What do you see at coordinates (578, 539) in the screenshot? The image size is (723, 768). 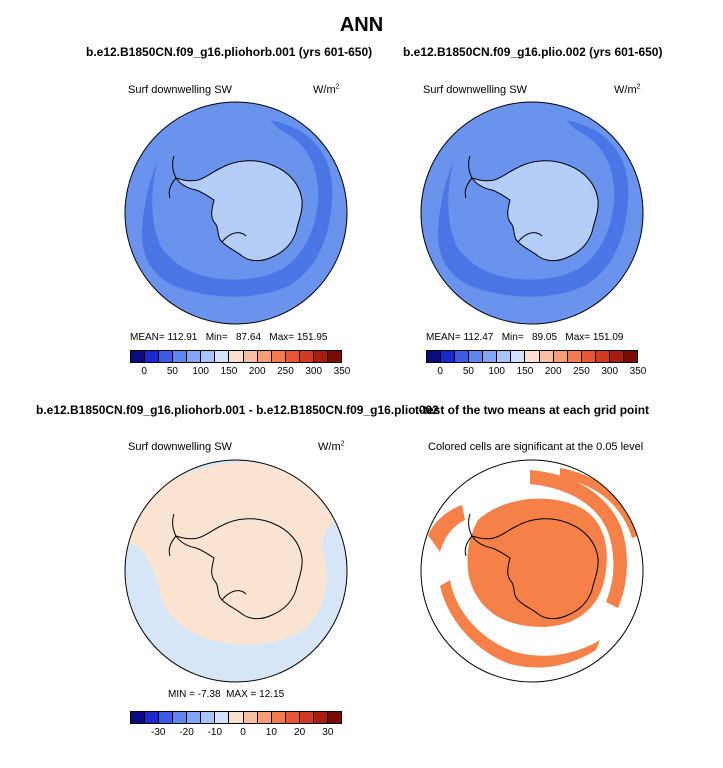 I see `significant-cells-ring` at bounding box center [578, 539].